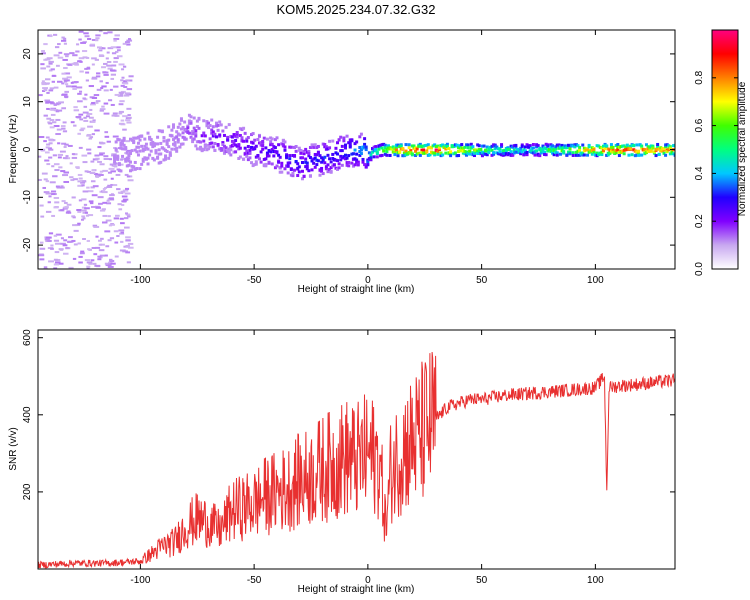 This screenshot has height=600, width=750. Describe the element at coordinates (27, 54) in the screenshot. I see `spectrogram-y-tick-label: 20` at that location.